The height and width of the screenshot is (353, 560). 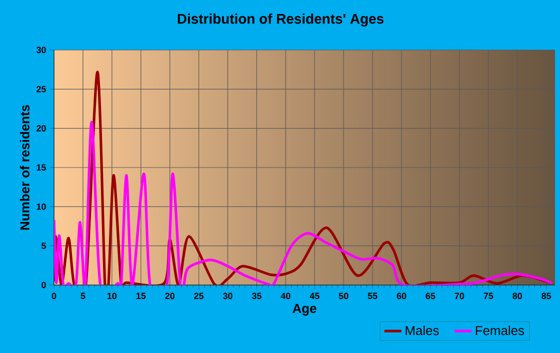 What do you see at coordinates (199, 296) in the screenshot?
I see `x-tick-label: 25` at bounding box center [199, 296].